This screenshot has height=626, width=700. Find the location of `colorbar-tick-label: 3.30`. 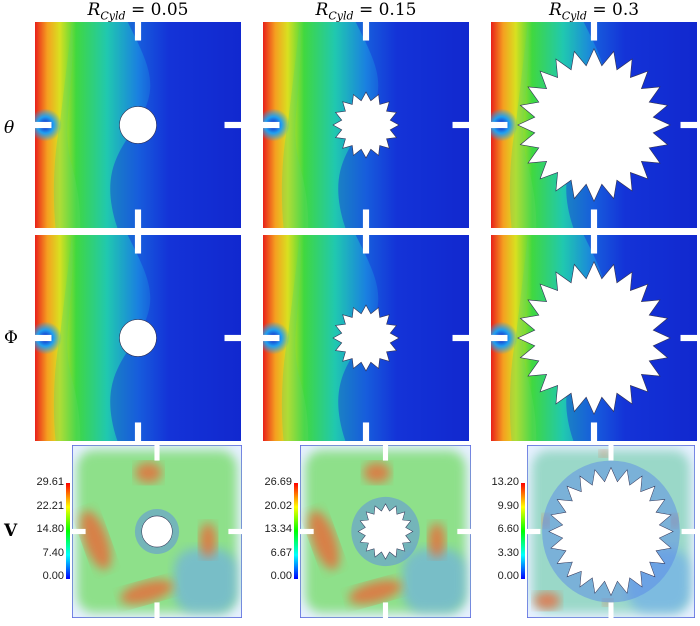

colorbar-tick-label: 3.30 is located at coordinates (508, 552).